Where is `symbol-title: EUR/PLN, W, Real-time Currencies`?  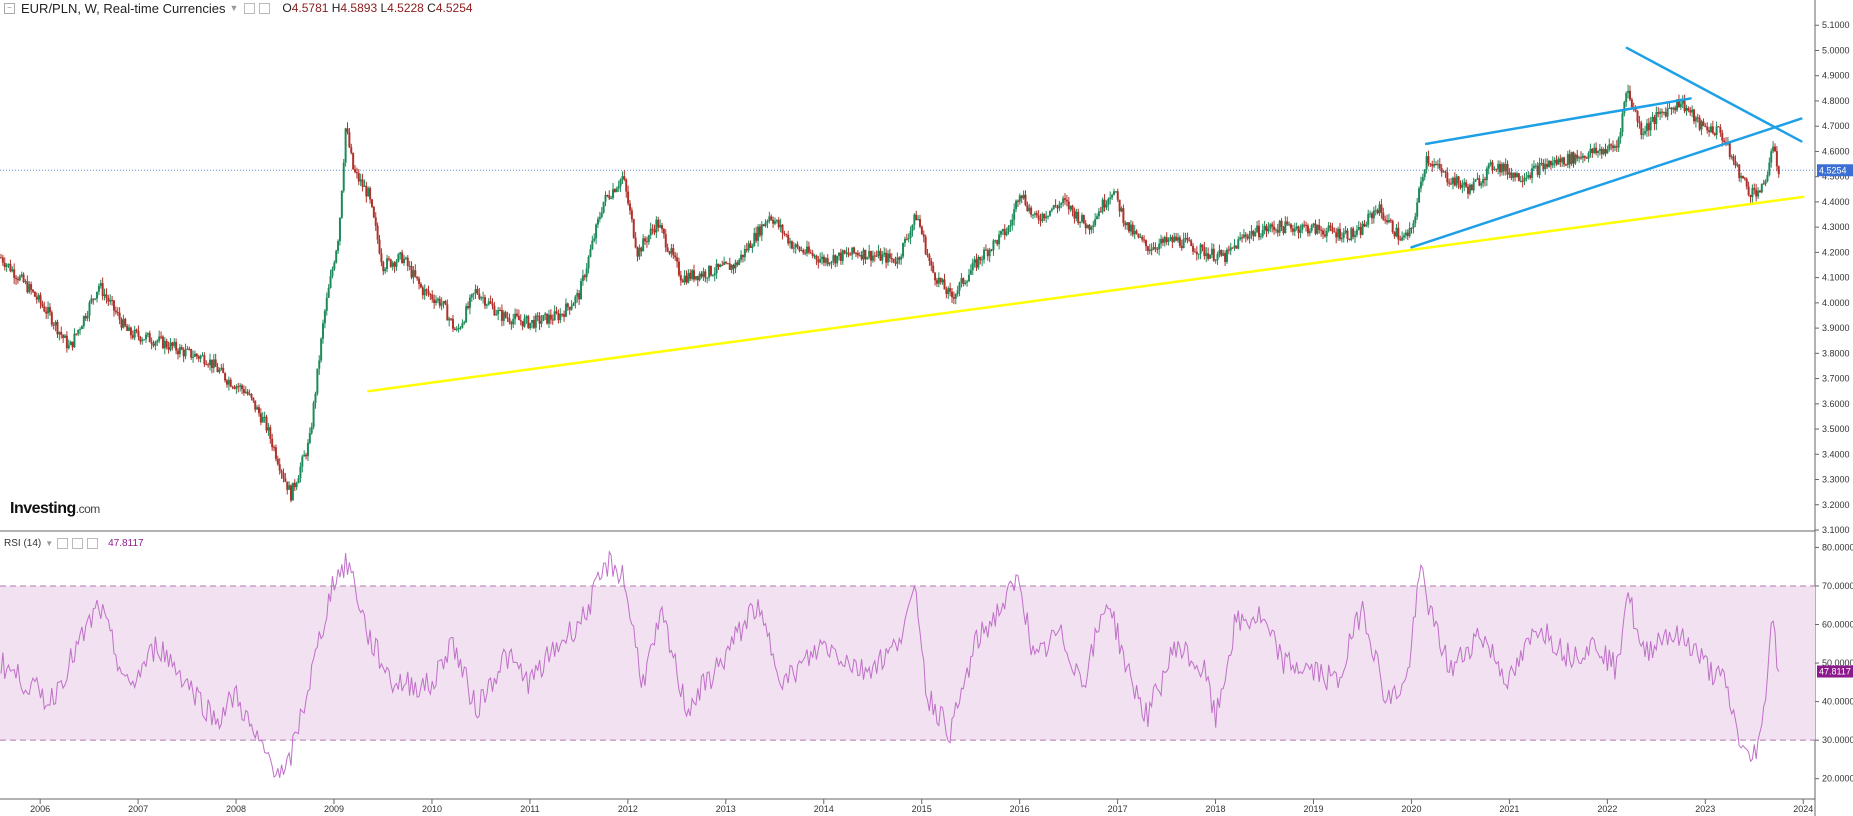 symbol-title: EUR/PLN, W, Real-time Currencies is located at coordinates (123, 8).